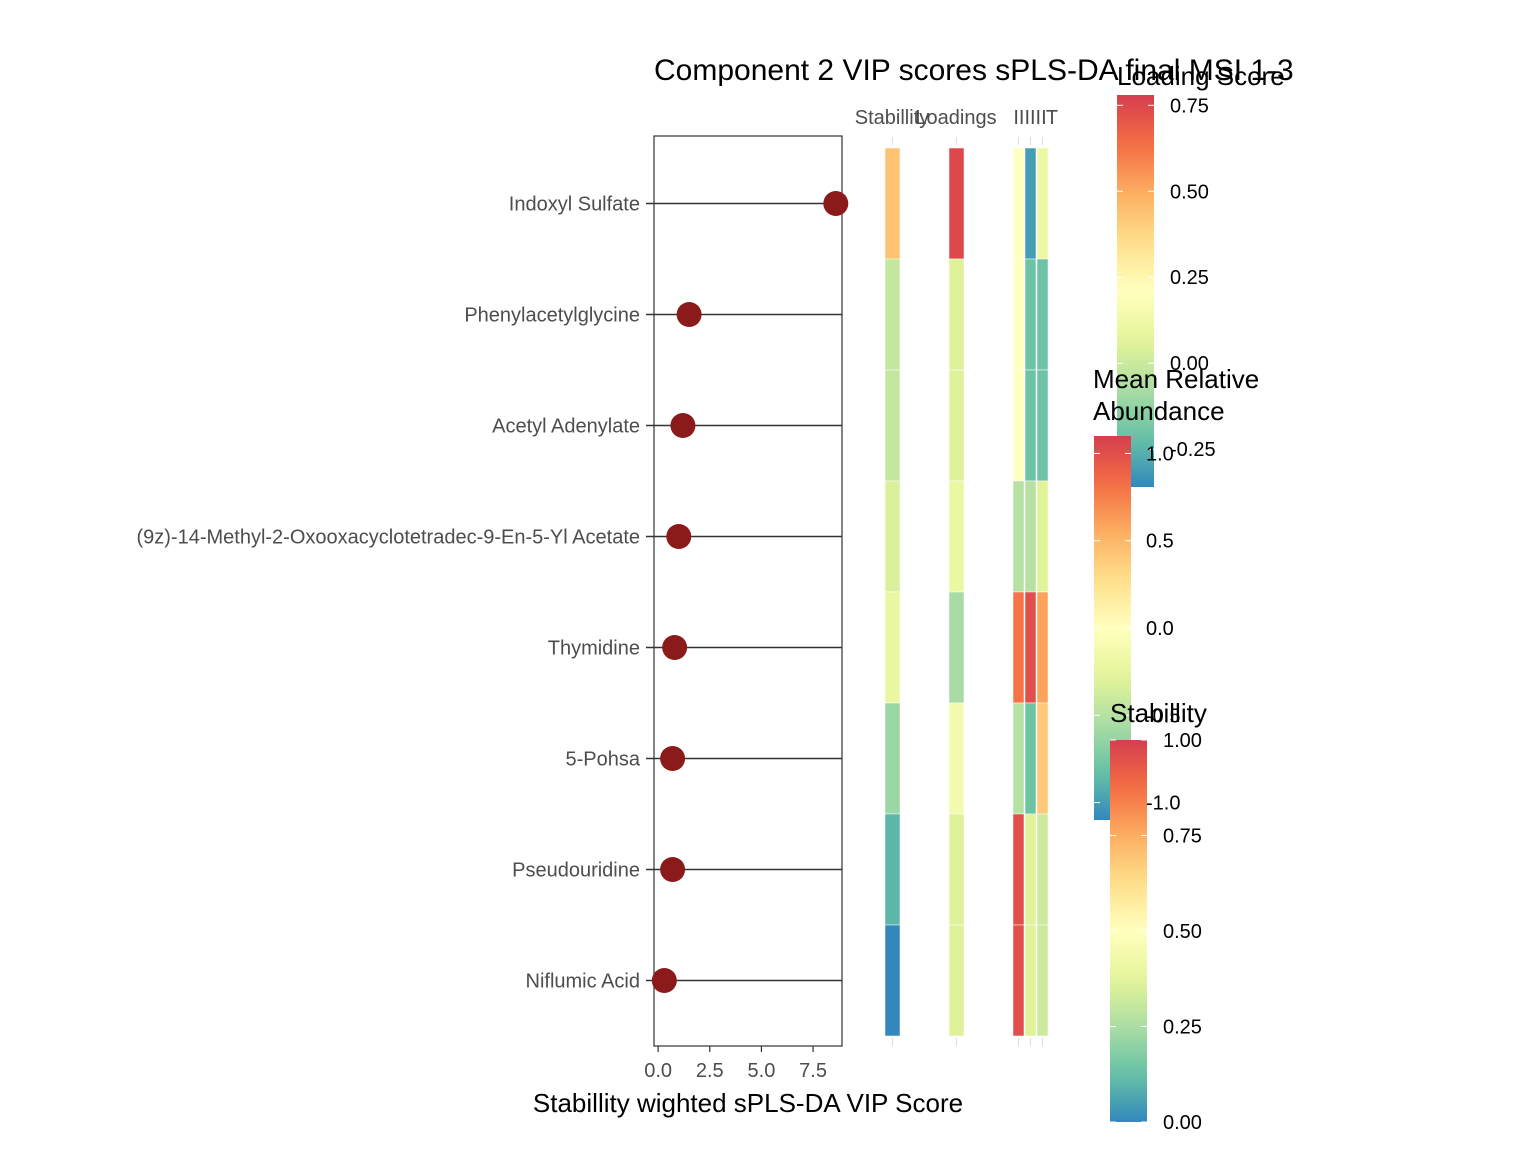 This screenshot has width=1536, height=1152. What do you see at coordinates (1160, 629) in the screenshot?
I see `colorbar-tick-label: 0.0` at bounding box center [1160, 629].